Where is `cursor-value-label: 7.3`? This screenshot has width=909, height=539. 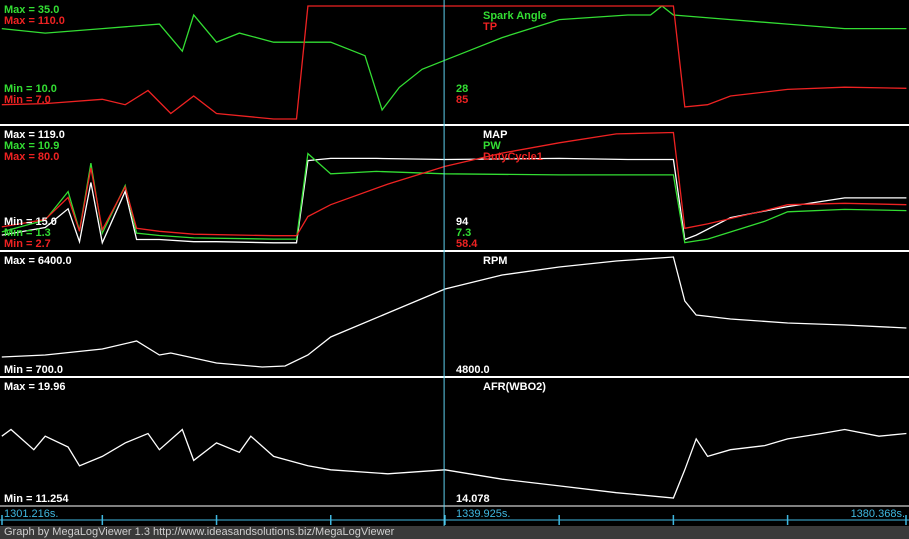 cursor-value-label: 7.3 is located at coordinates (463, 233).